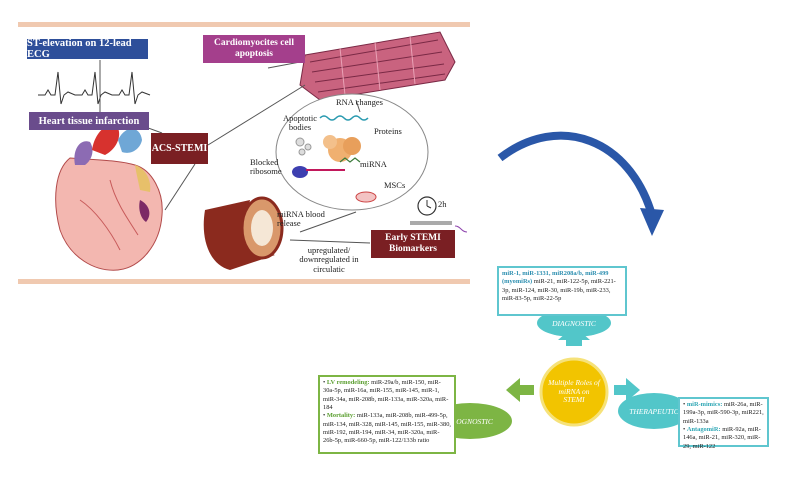  I want to click on ecg-trace, so click(94, 88).